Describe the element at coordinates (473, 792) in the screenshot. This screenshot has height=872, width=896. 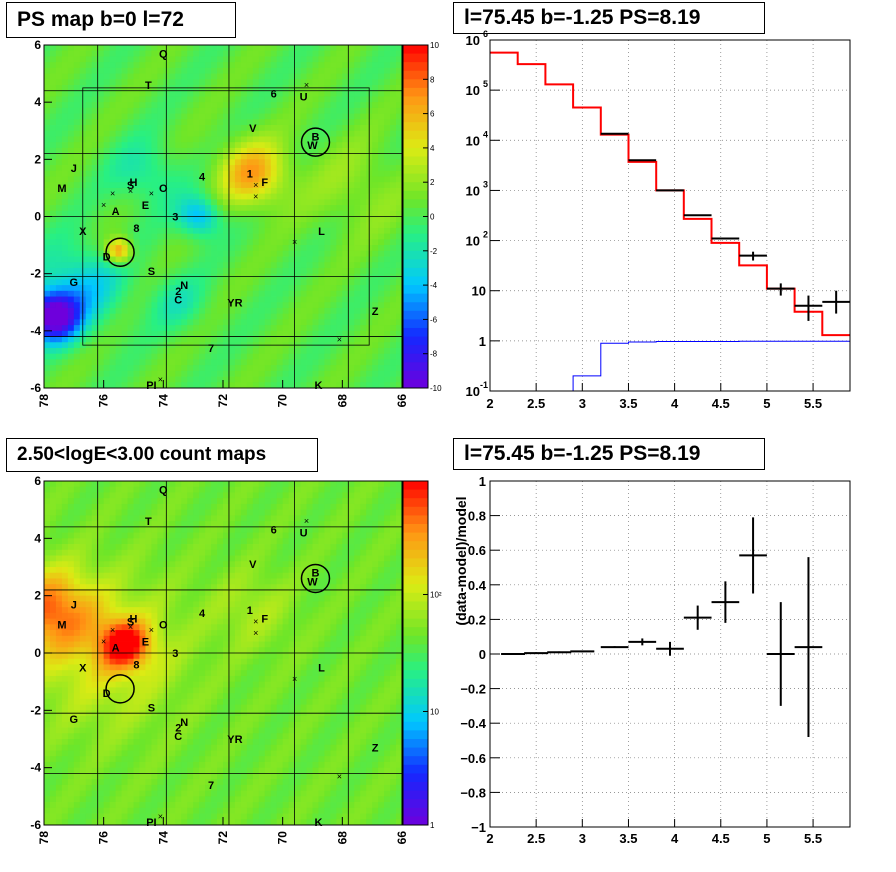
I see `y-tick-label: −0.8` at that location.